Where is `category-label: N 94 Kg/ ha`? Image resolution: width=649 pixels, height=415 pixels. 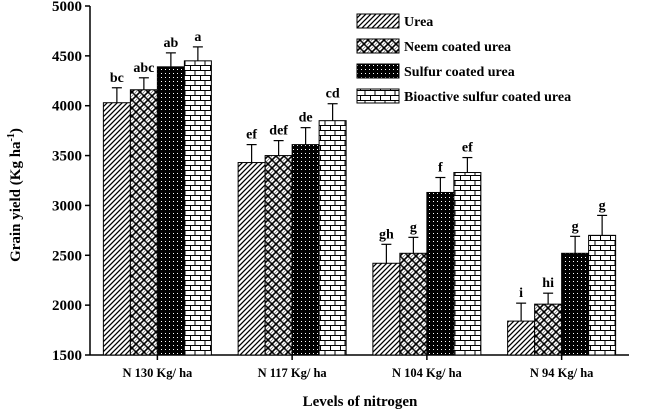 category-label: N 94 Kg/ ha is located at coordinates (562, 373).